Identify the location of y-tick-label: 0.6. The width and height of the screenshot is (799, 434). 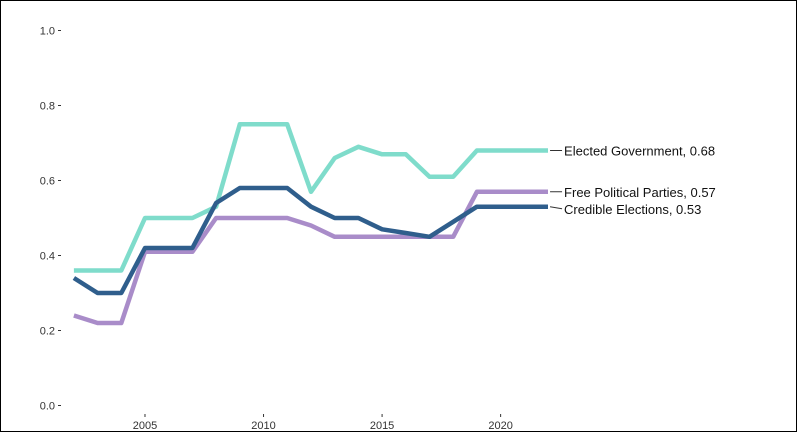
(47, 182).